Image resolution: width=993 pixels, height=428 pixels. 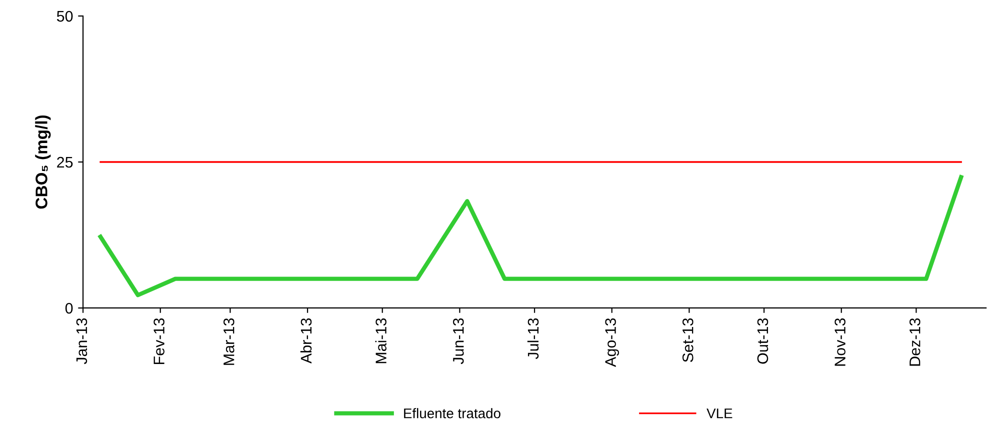 I want to click on x-tick-label: Mar-13, so click(x=228, y=341).